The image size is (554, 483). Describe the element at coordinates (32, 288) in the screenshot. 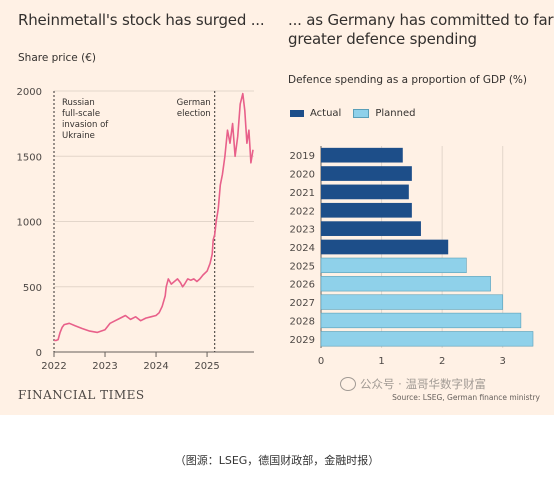

I see `y-tick-label: 500` at that location.